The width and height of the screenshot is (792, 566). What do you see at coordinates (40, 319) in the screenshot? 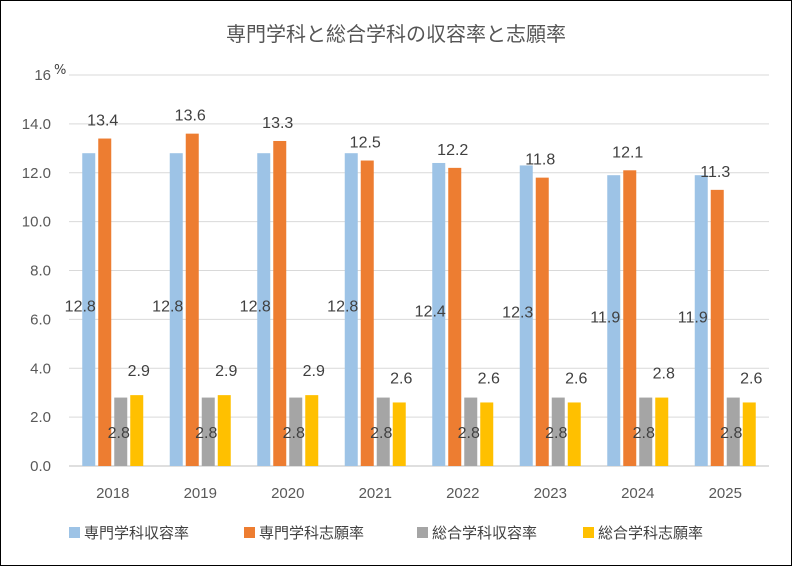
I see `y-tick-label: 6.0` at bounding box center [40, 319].